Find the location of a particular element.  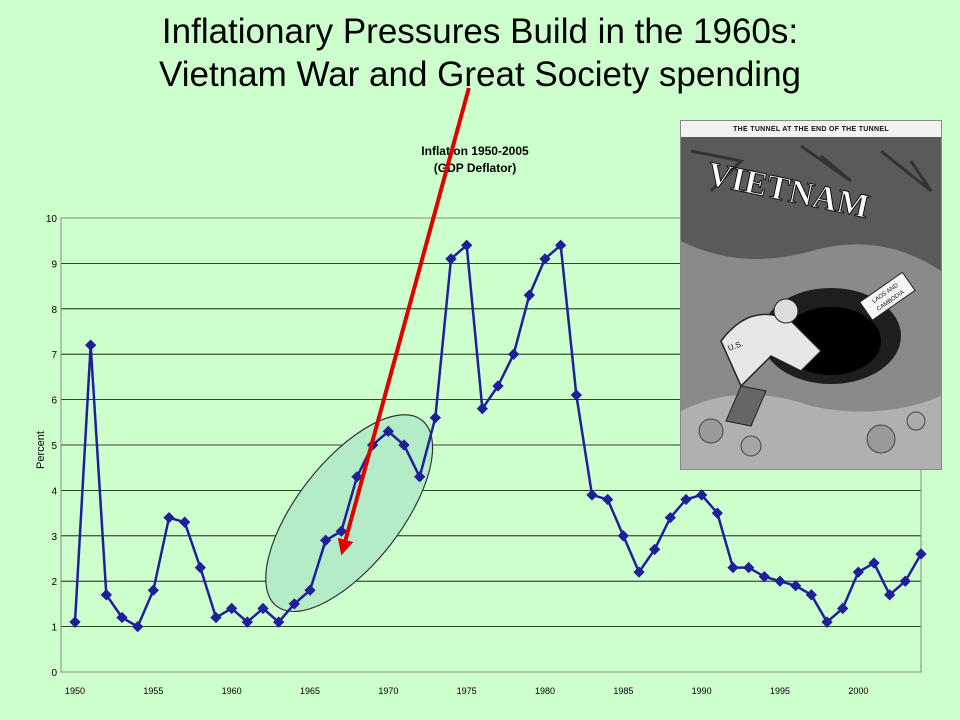

y-tick-label: 10 is located at coordinates (52, 219).